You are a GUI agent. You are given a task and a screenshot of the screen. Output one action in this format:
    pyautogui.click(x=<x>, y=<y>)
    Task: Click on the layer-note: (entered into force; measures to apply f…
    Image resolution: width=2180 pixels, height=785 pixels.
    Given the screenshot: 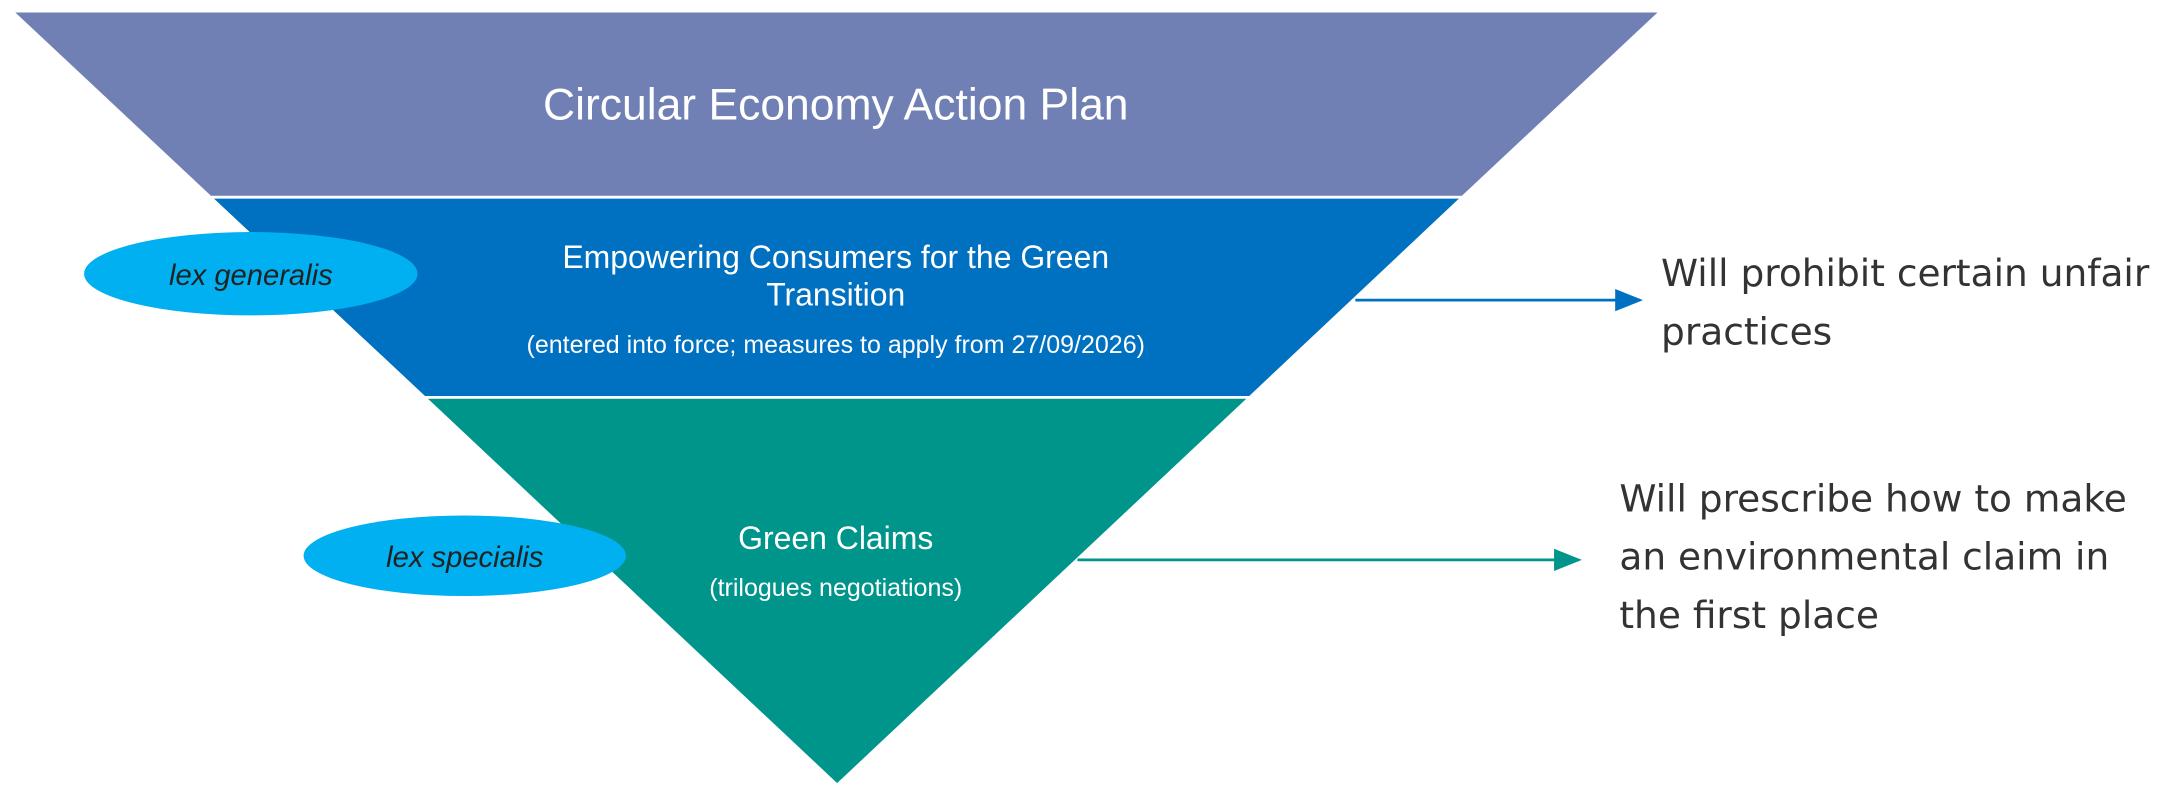 What is the action you would take?
    pyautogui.click(x=836, y=345)
    